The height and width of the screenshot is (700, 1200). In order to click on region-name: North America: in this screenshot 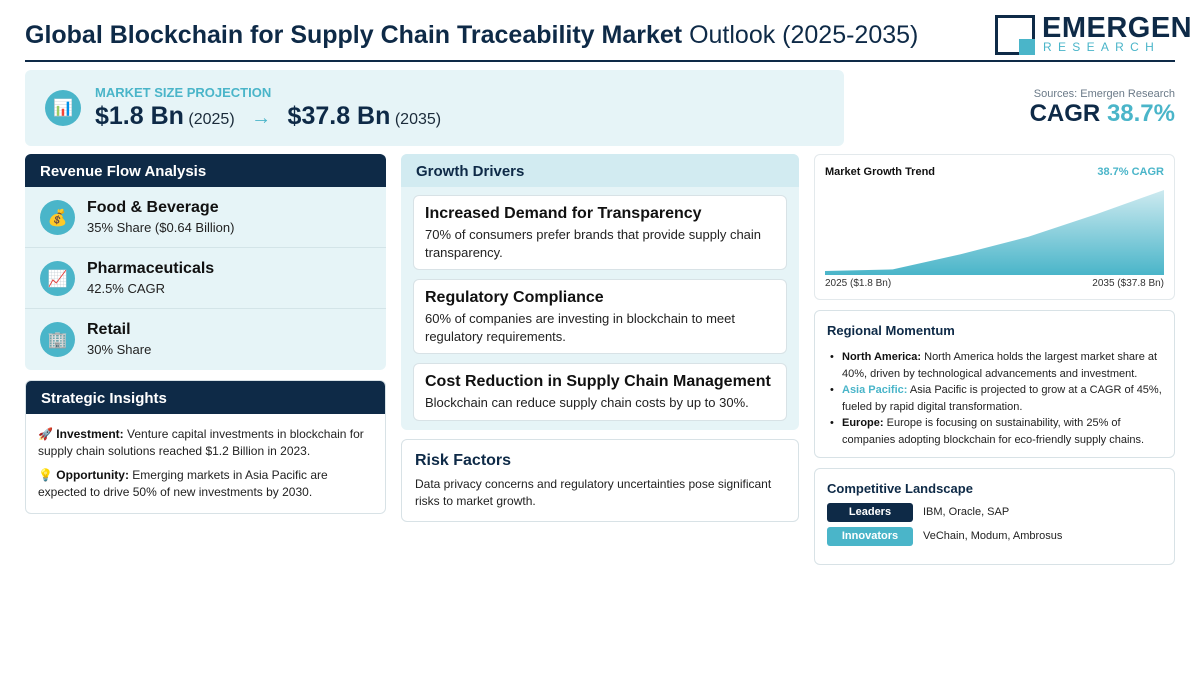, I will do `click(882, 357)`.